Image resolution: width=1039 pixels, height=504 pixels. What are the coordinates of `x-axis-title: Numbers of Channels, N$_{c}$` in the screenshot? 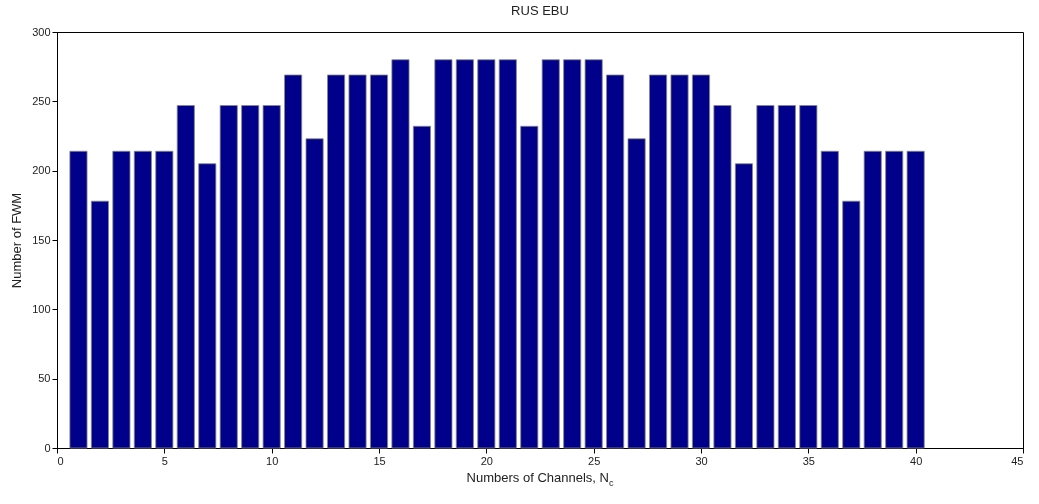 It's located at (540, 479).